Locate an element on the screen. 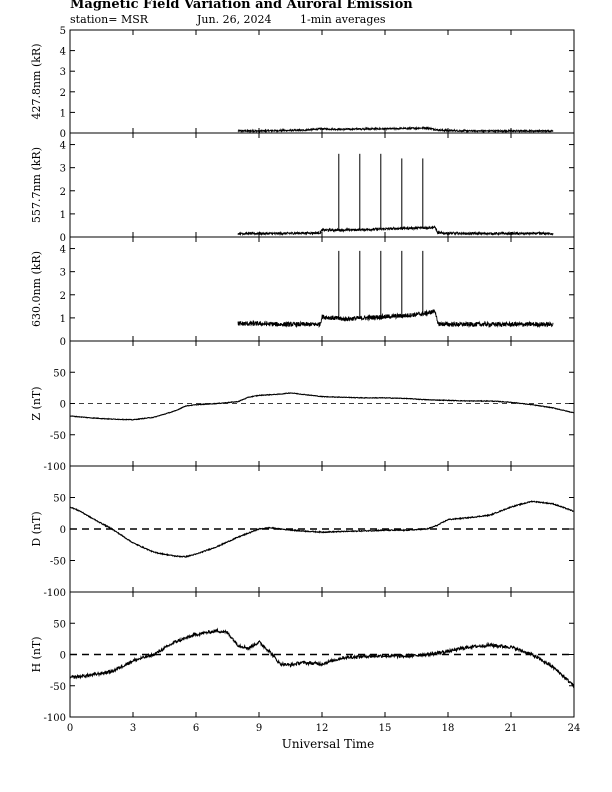 This screenshot has width=612, height=792. x-tick-label: 21 is located at coordinates (511, 728).